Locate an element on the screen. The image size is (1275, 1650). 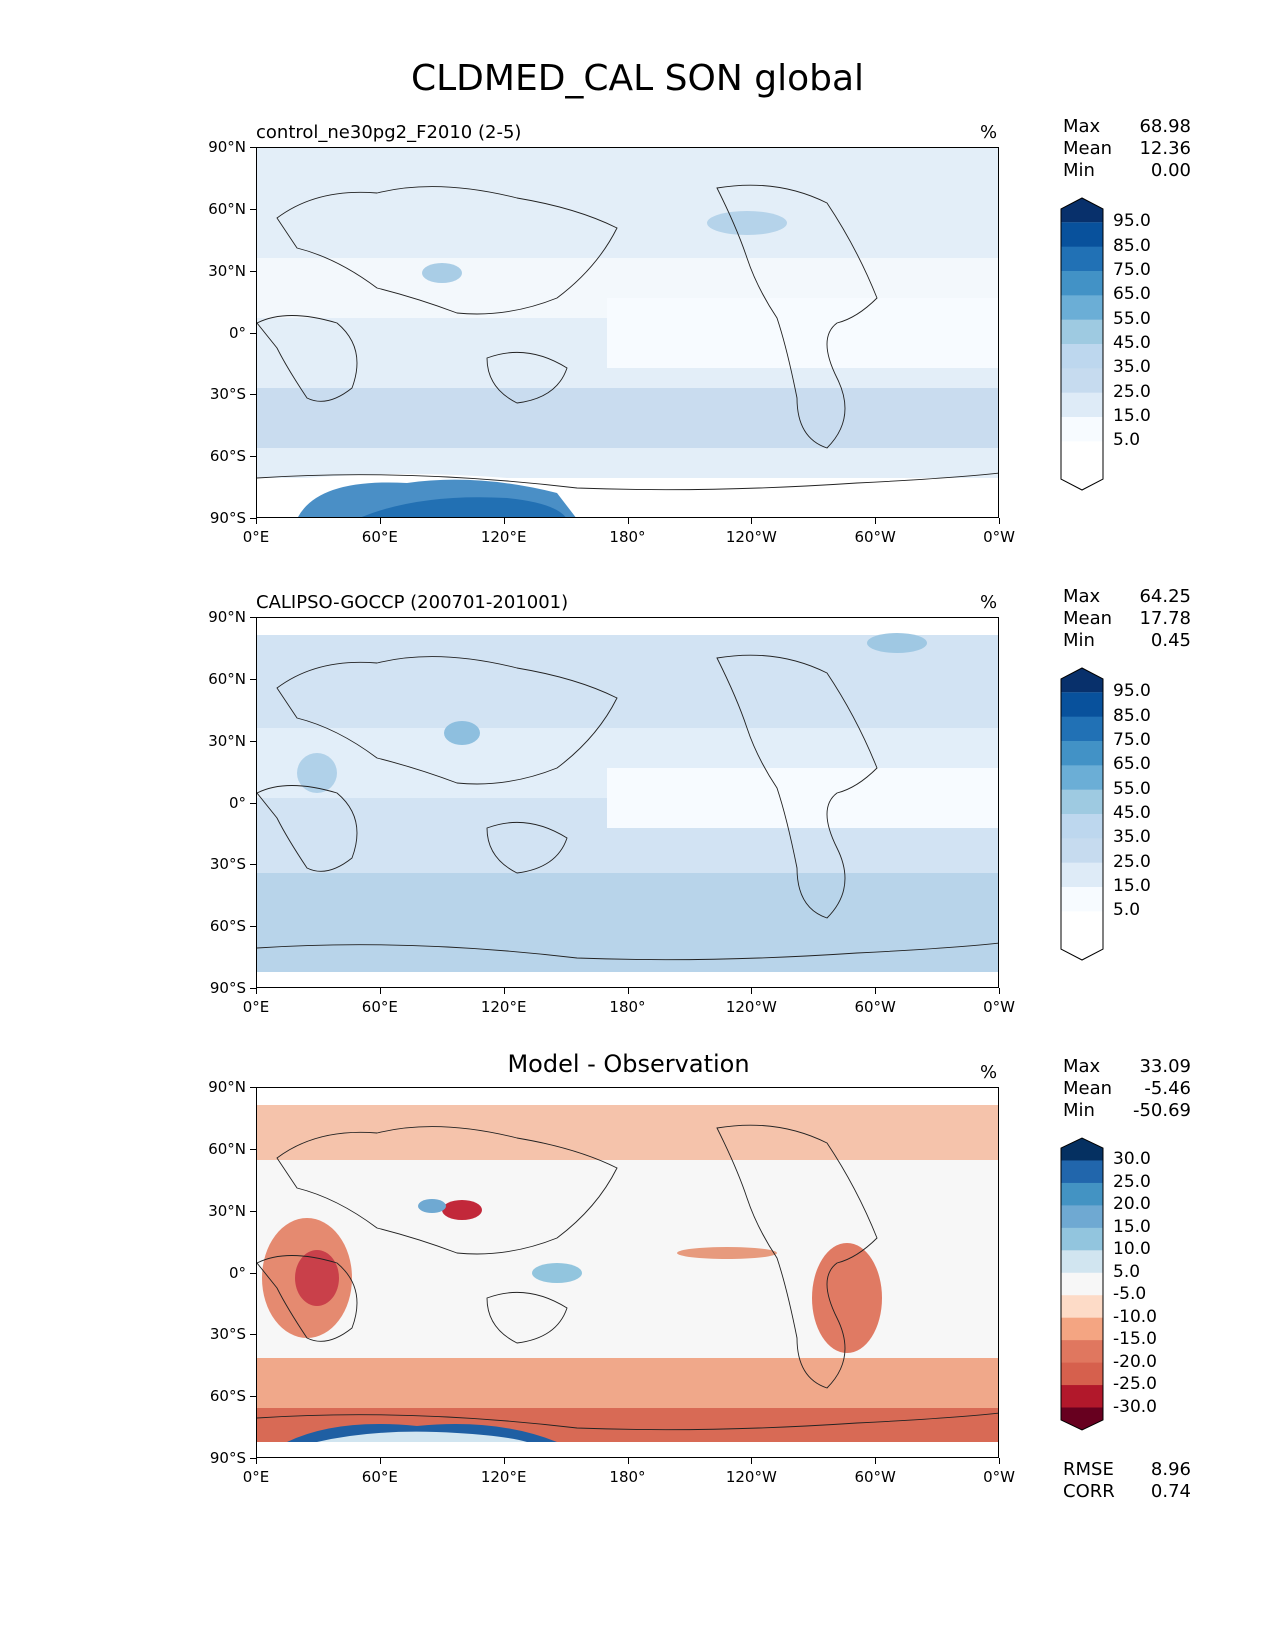
stat-value: 17.78 is located at coordinates (1165, 618).